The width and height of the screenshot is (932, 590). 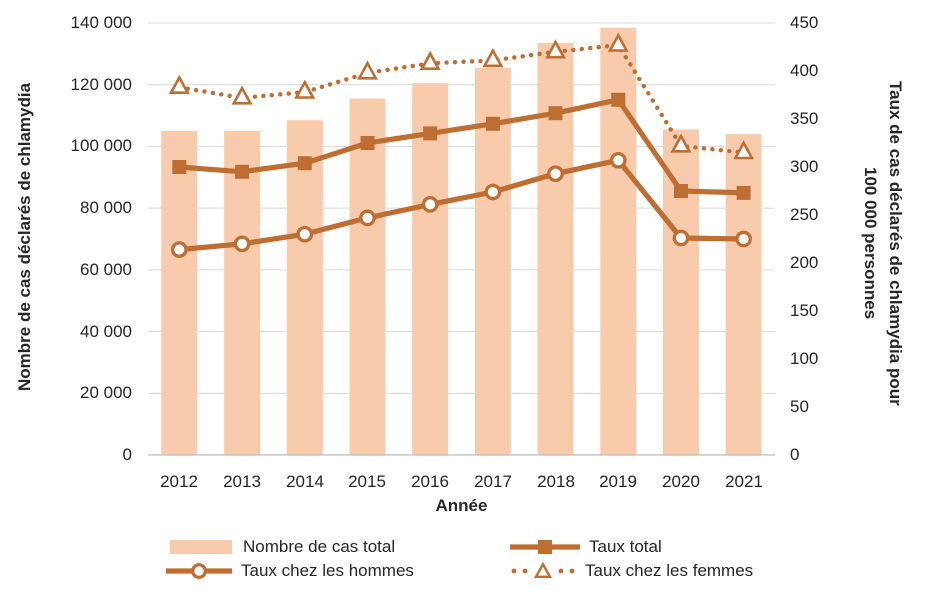 I want to click on legend-label: Nombre de cas total, so click(x=319, y=546).